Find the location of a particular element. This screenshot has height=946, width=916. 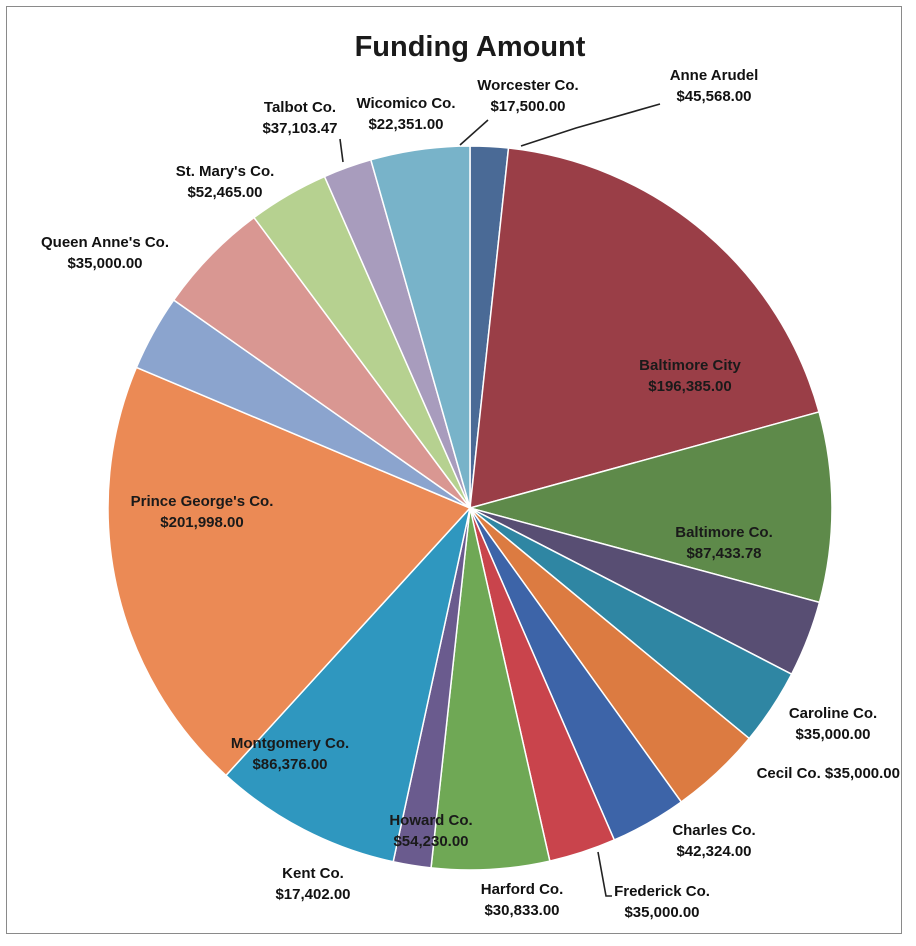

pie-slice-montgomery-co is located at coordinates (348, 684).